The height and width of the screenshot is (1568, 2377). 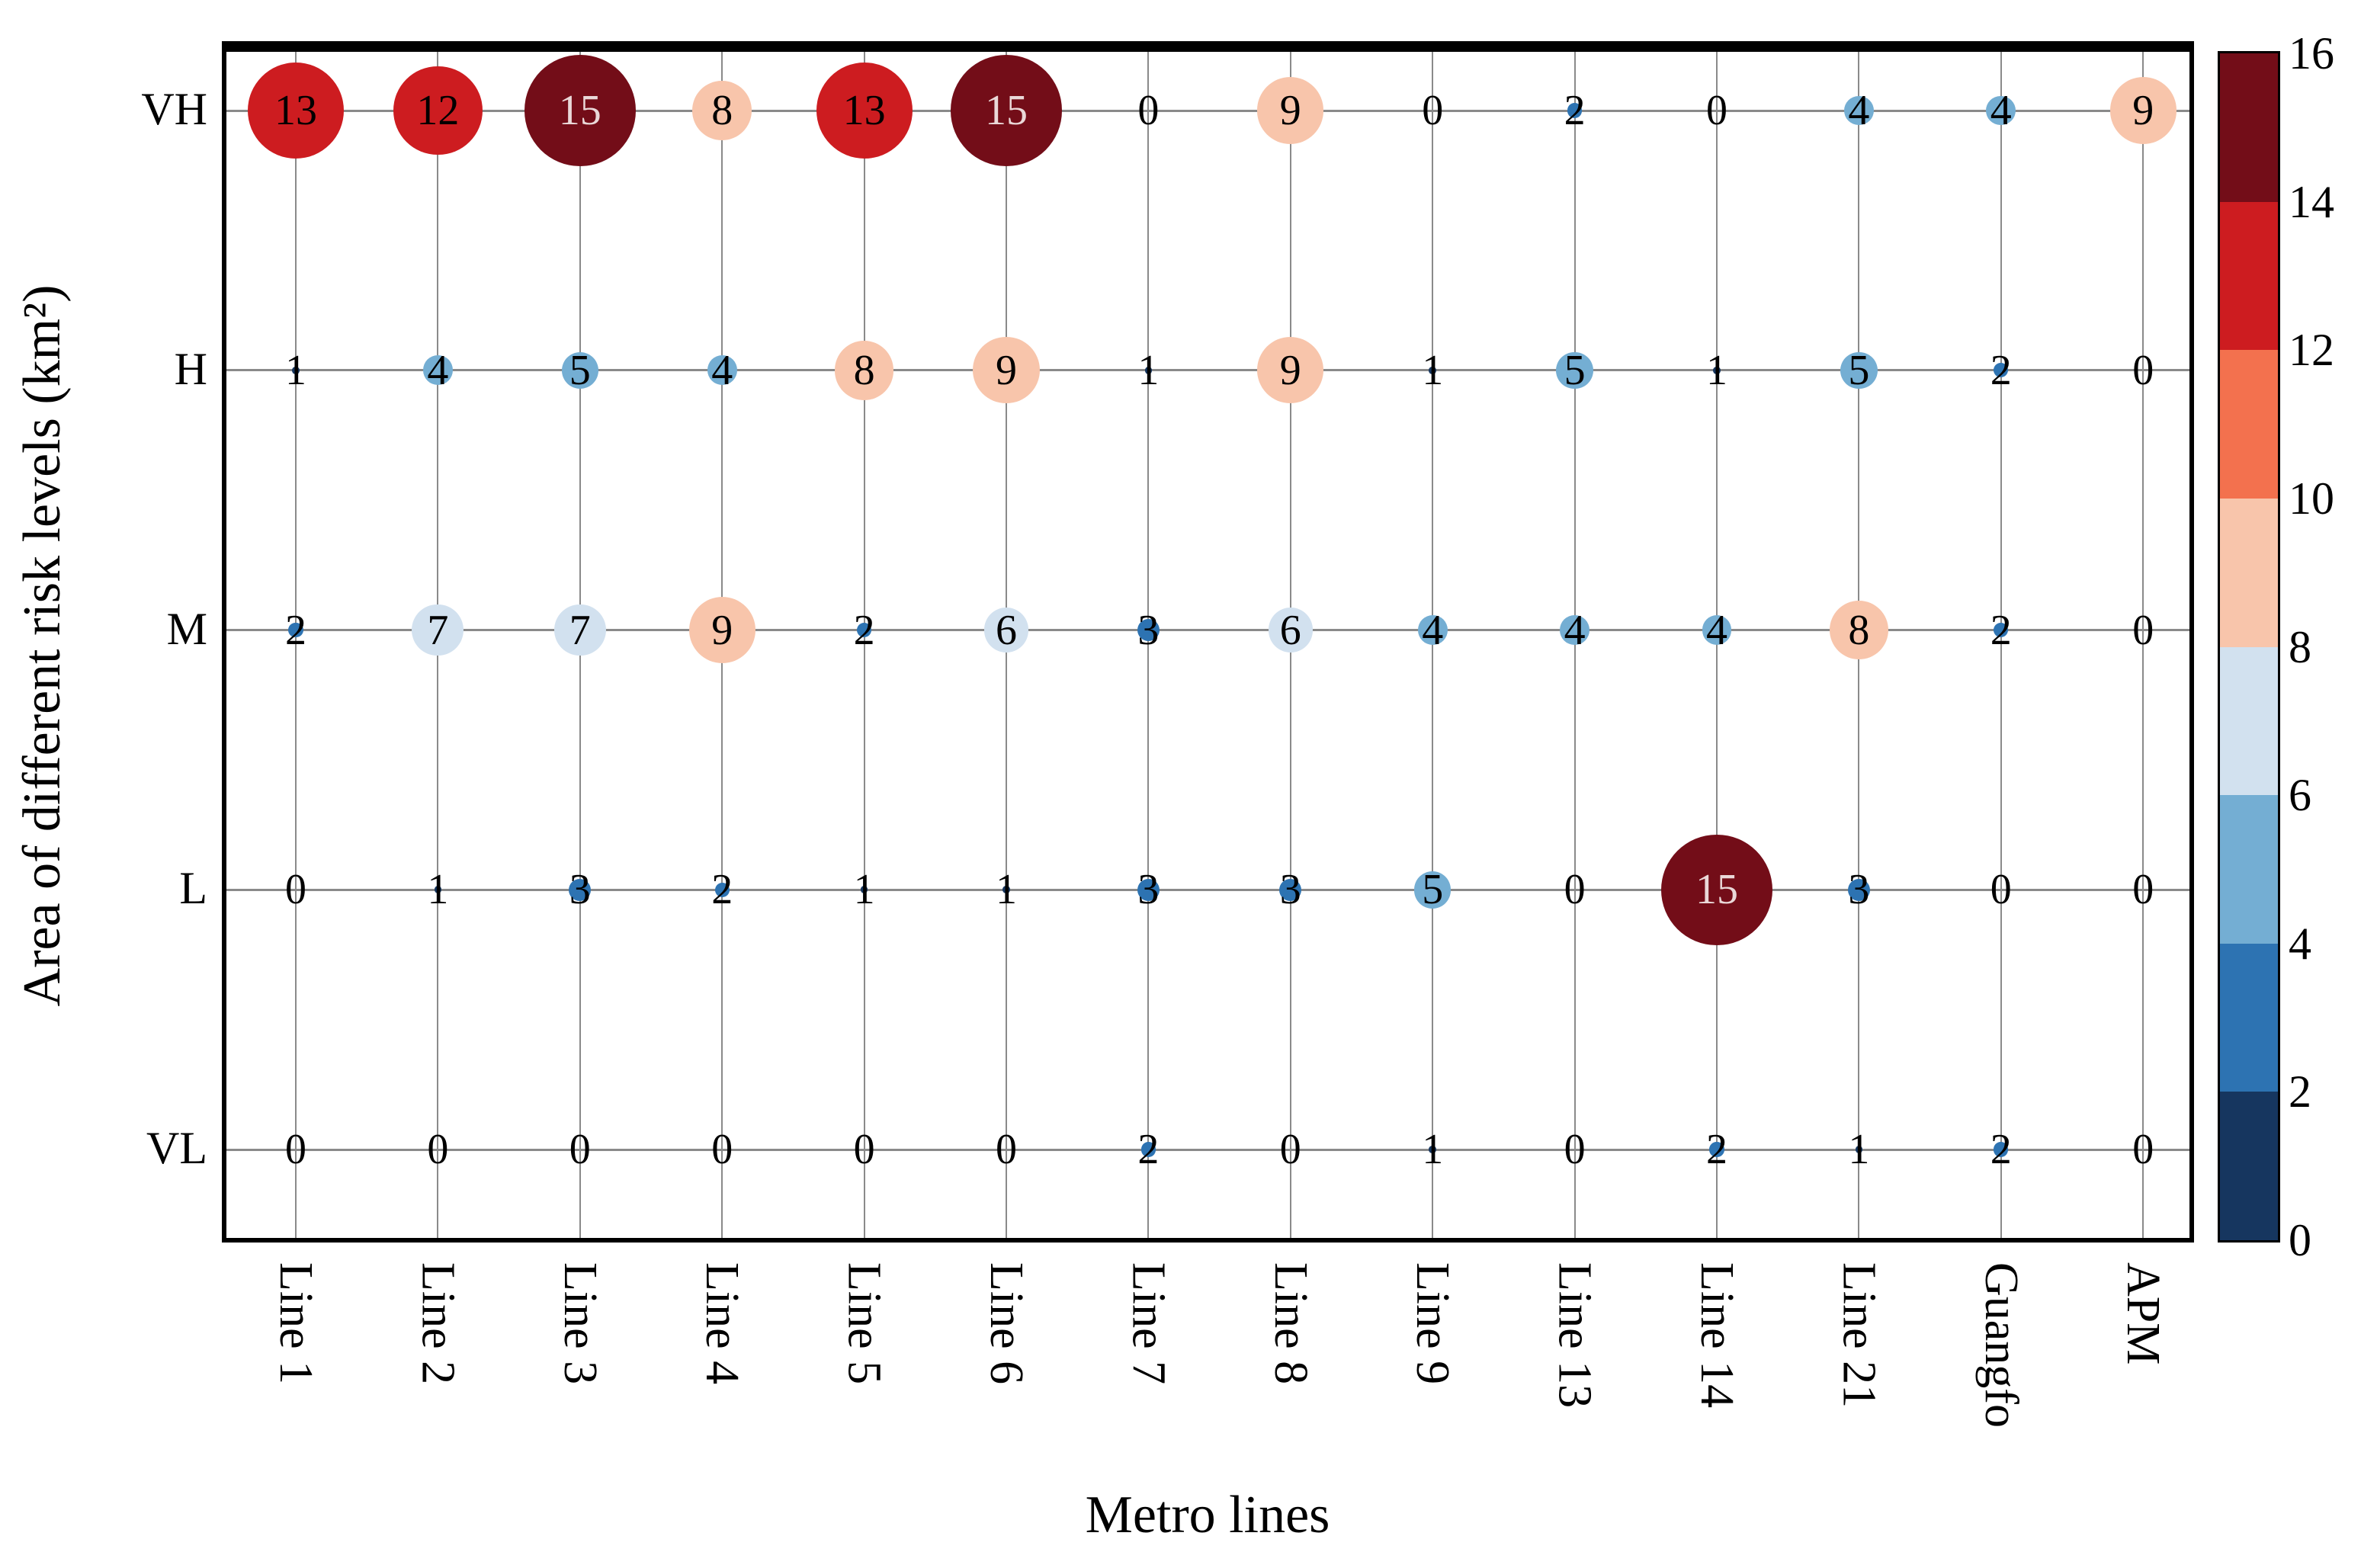 What do you see at coordinates (722, 1323) in the screenshot?
I see `x-tick-label: Line 4` at bounding box center [722, 1323].